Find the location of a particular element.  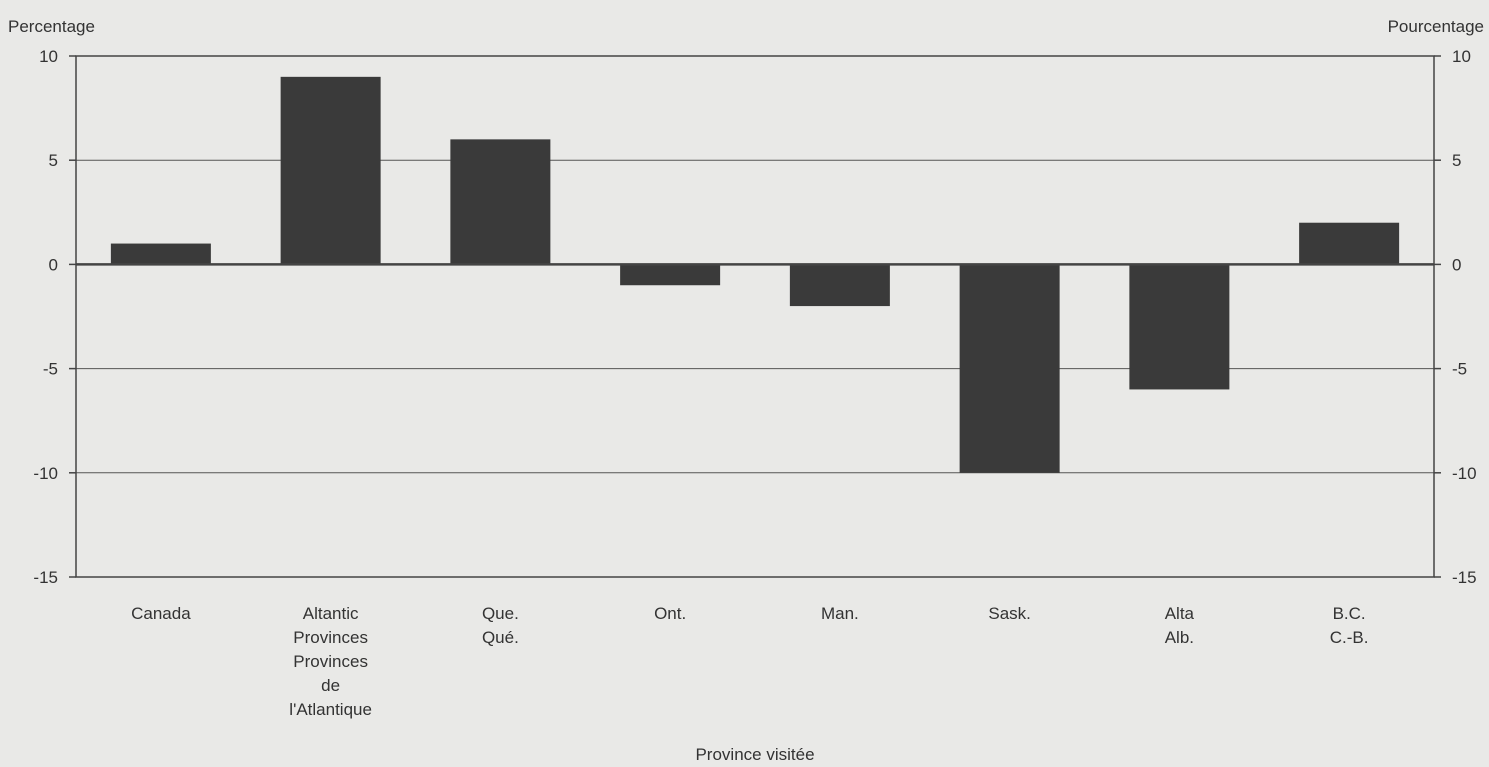

x-tick-label-line: Que. is located at coordinates (500, 613).